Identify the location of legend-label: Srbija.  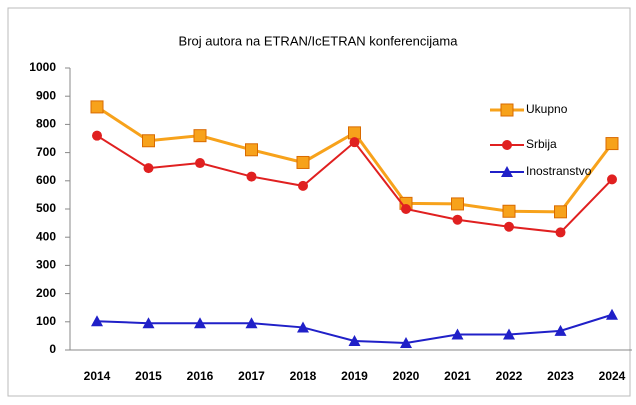
(541, 144).